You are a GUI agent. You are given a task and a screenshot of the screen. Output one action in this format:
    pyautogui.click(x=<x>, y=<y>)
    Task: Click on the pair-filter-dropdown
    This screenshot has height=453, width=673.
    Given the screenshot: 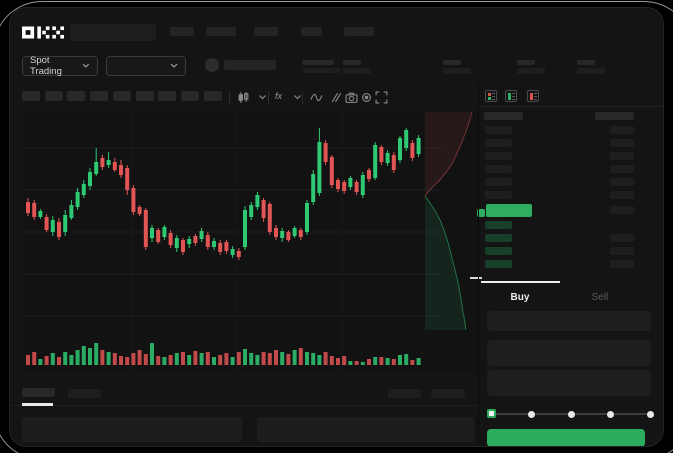 What is the action you would take?
    pyautogui.click(x=146, y=66)
    